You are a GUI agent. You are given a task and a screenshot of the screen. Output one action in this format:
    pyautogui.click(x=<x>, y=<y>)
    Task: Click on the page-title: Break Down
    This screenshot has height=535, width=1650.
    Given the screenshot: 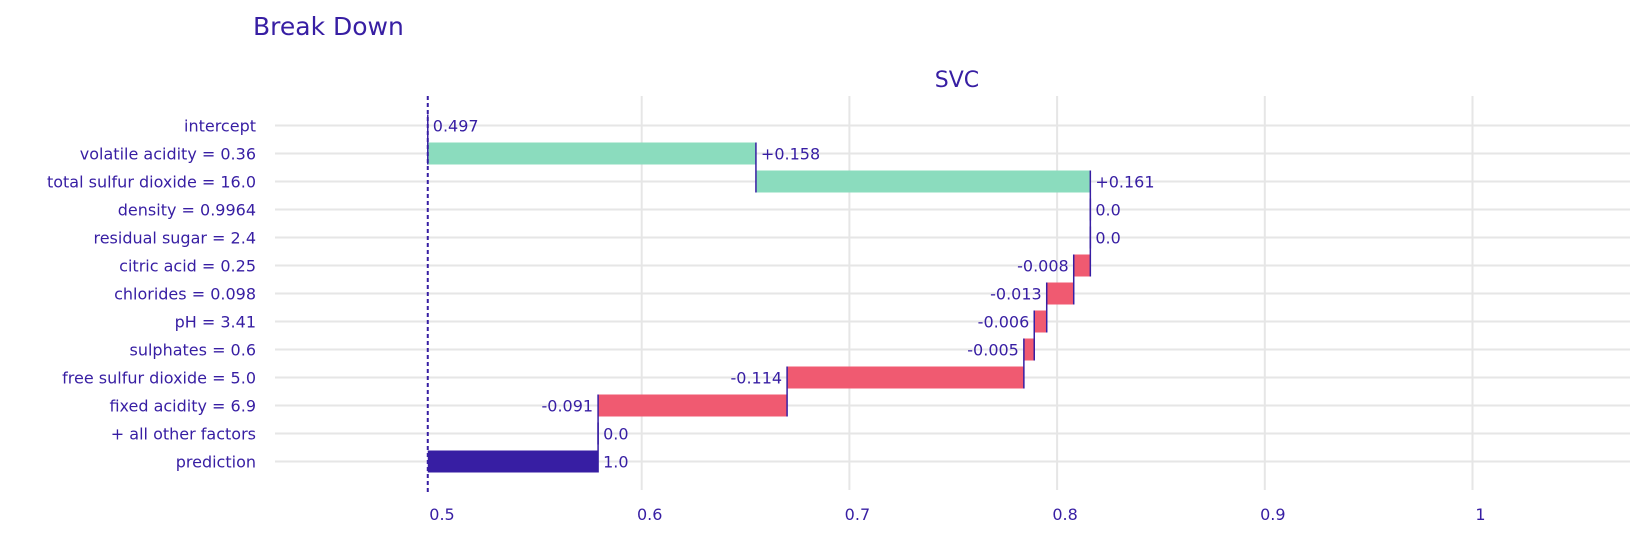 What is the action you would take?
    pyautogui.click(x=328, y=26)
    